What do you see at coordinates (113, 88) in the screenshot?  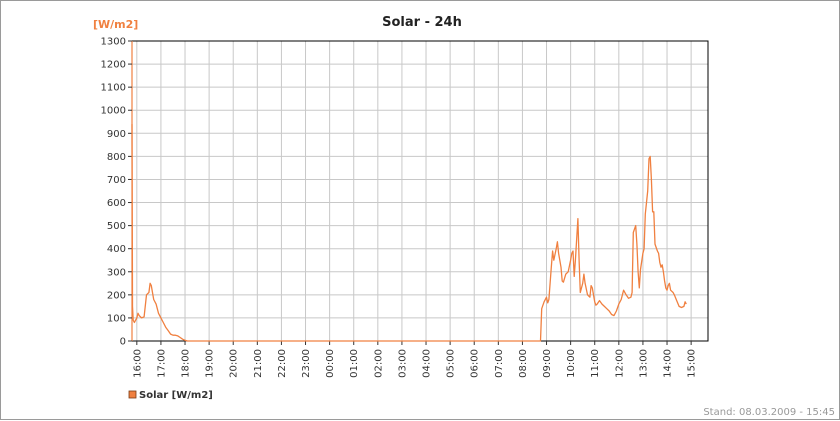 I see `y-tick-label: 1100` at bounding box center [113, 88].